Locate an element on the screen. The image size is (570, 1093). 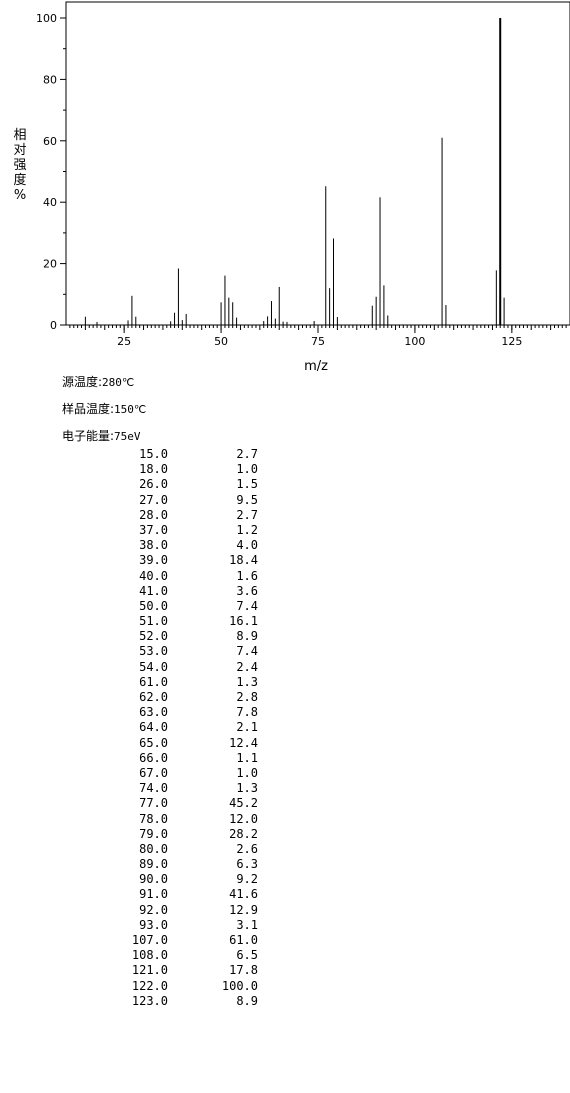
condition-source-temp: 源温度:280℃ is located at coordinates (98, 382).